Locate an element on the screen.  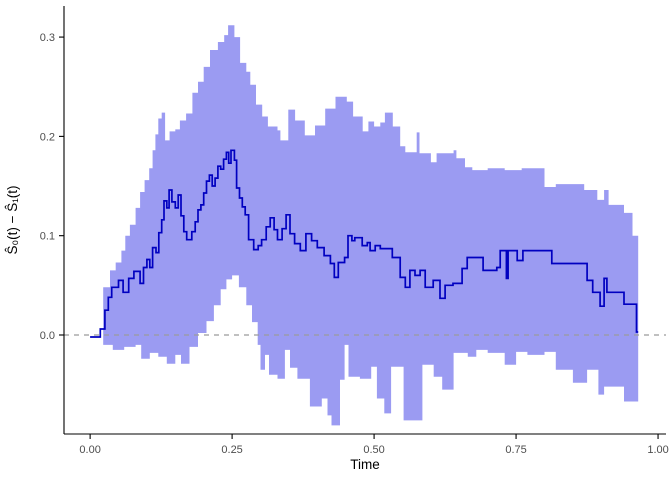
x-tick-label: 0.50 is located at coordinates (373, 450).